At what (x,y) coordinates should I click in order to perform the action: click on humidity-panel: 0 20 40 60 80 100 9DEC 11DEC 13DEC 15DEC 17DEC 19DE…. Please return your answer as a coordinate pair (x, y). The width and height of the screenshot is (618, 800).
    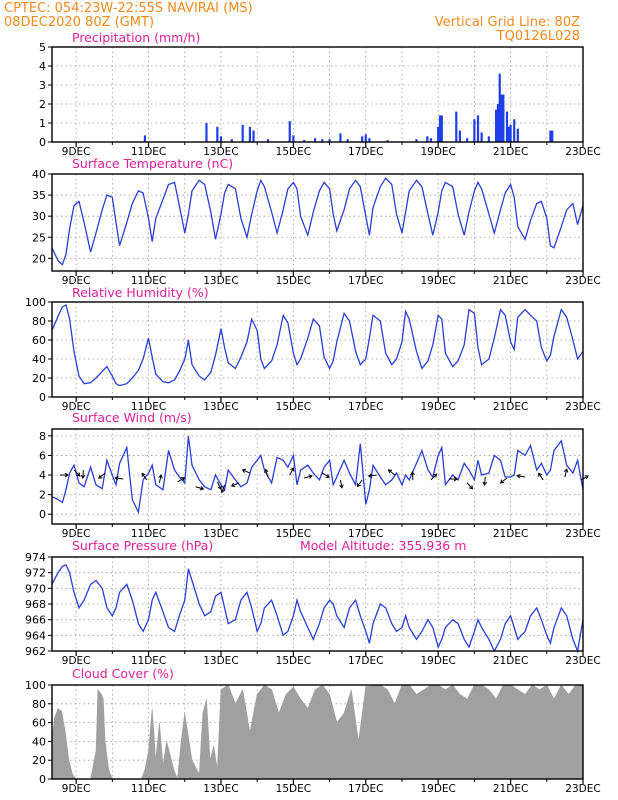
    Looking at the image, I should click on (313, 354).